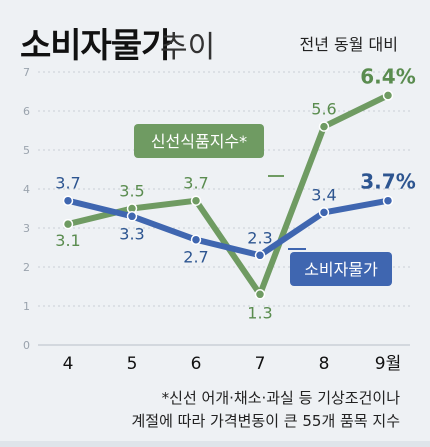 This screenshot has height=447, width=430. What do you see at coordinates (26, 72) in the screenshot?
I see `y-tick-label: 7` at bounding box center [26, 72].